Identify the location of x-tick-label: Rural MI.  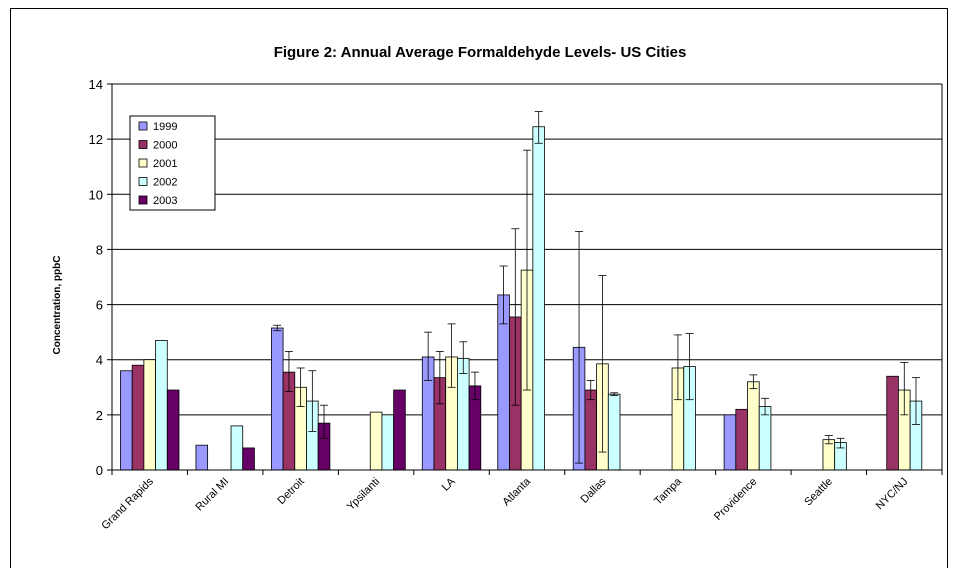
(212, 495).